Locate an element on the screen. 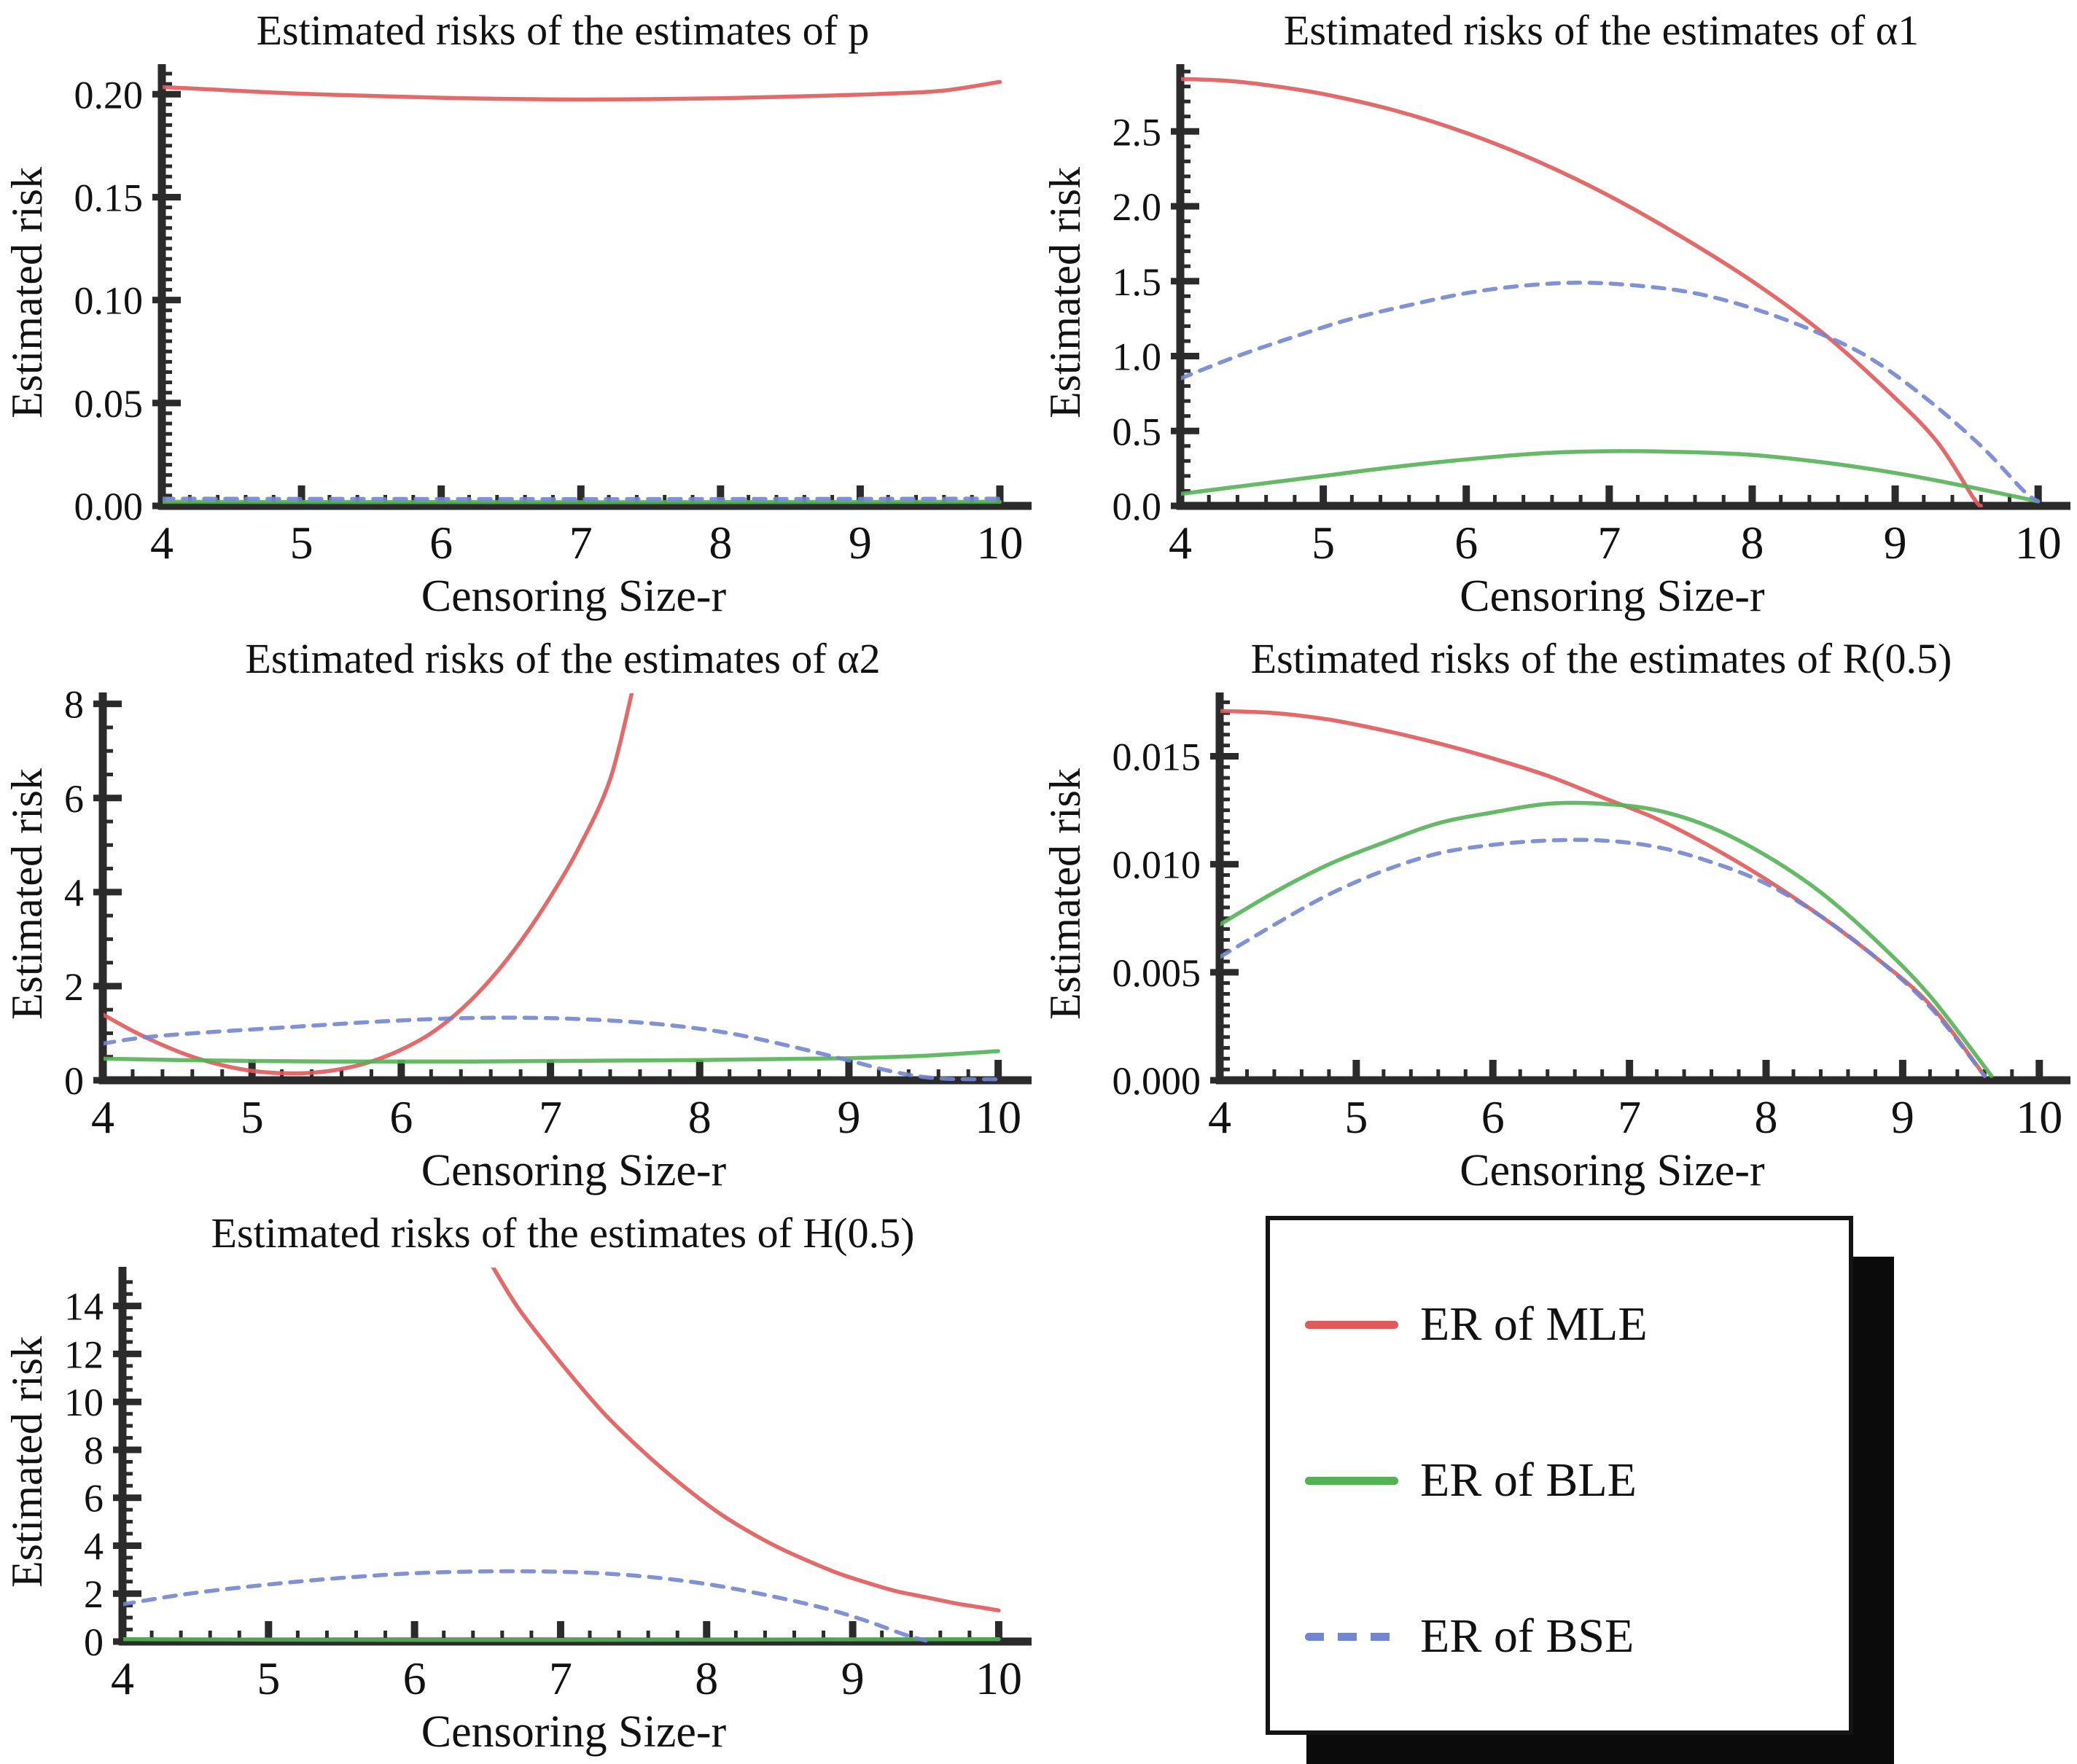  bse-line-swatch is located at coordinates (1351, 1636).